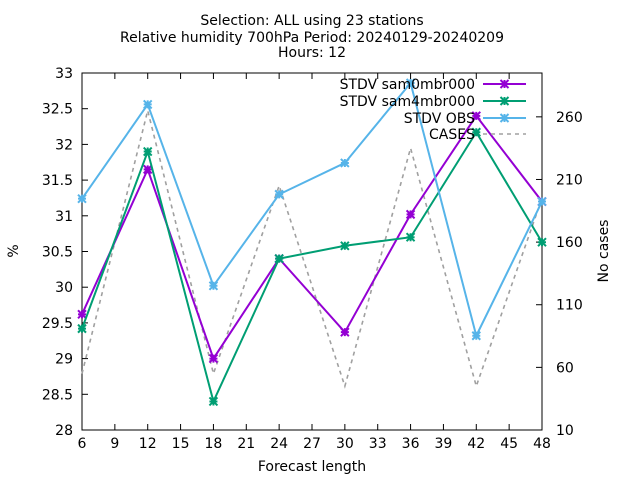 This screenshot has height=480, width=640. What do you see at coordinates (569, 243) in the screenshot?
I see `y2-tick-label: 160` at bounding box center [569, 243].